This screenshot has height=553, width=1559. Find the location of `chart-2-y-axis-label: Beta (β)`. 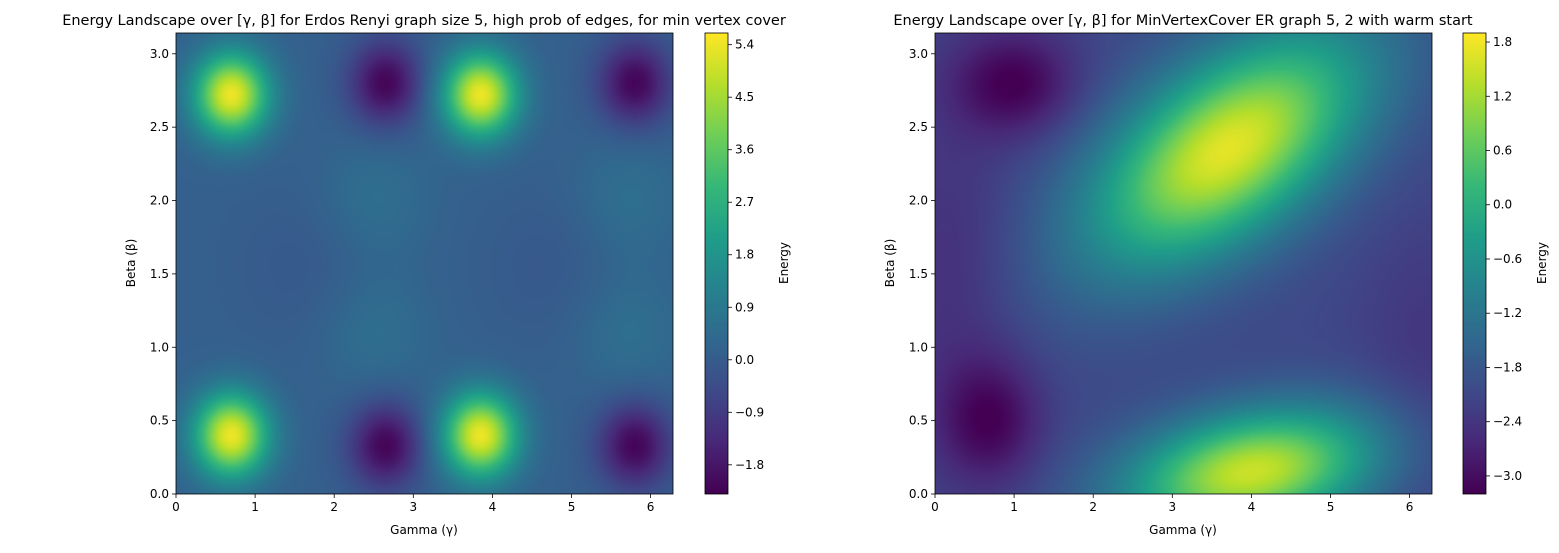

chart-2-y-axis-label: Beta (β) is located at coordinates (890, 263).